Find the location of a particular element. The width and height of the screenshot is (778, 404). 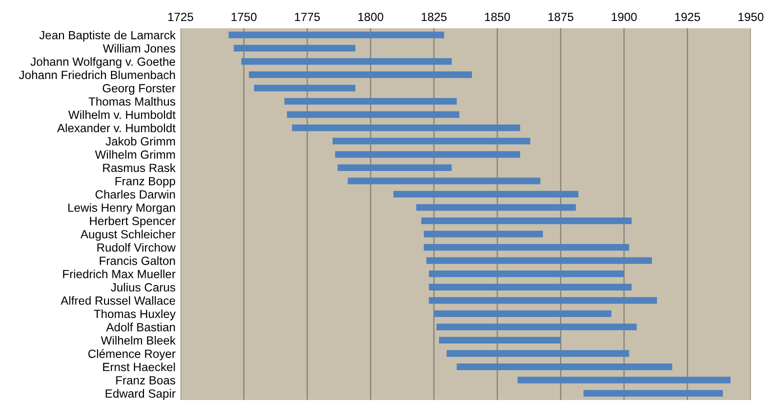

y-tick-label: Franz Boas is located at coordinates (146, 380).